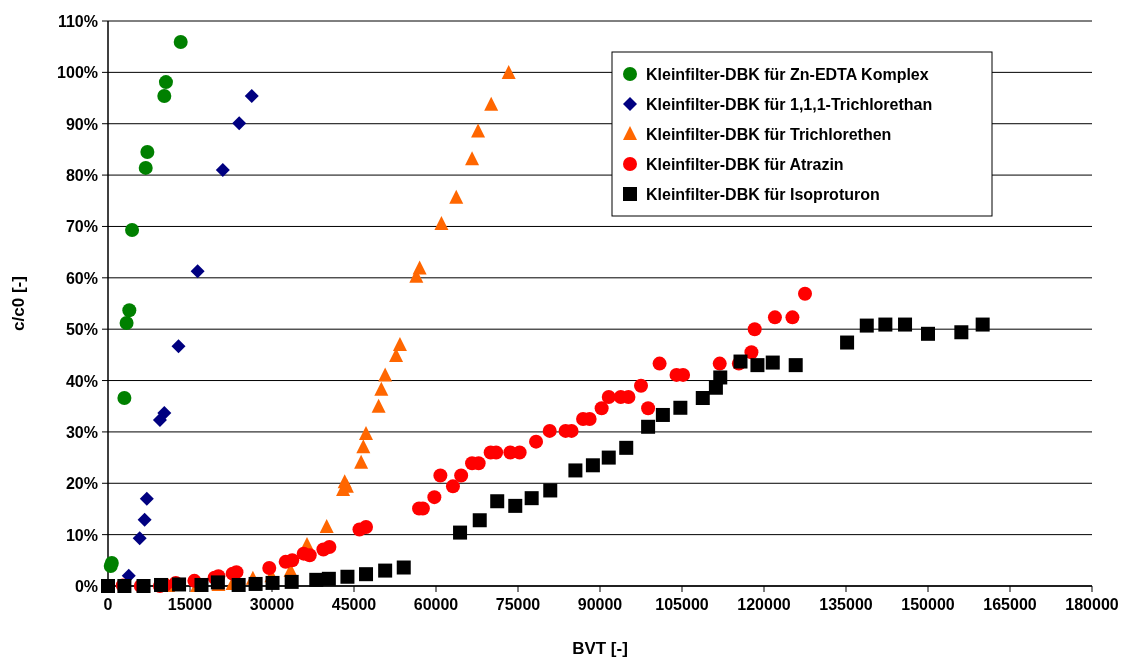 This screenshot has width=1128, height=660. What do you see at coordinates (18, 303) in the screenshot?
I see `y-axis-title: c/c0 [-]` at bounding box center [18, 303].